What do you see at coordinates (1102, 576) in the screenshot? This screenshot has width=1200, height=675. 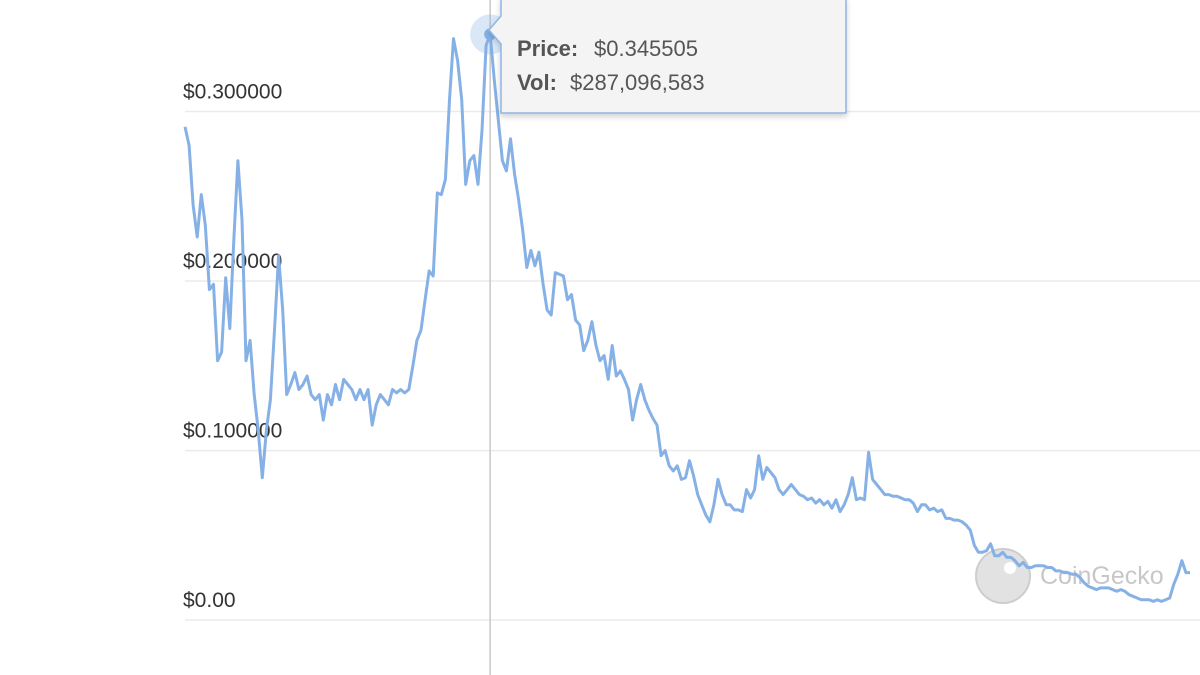 I see `watermark-text: CoinGecko` at bounding box center [1102, 576].